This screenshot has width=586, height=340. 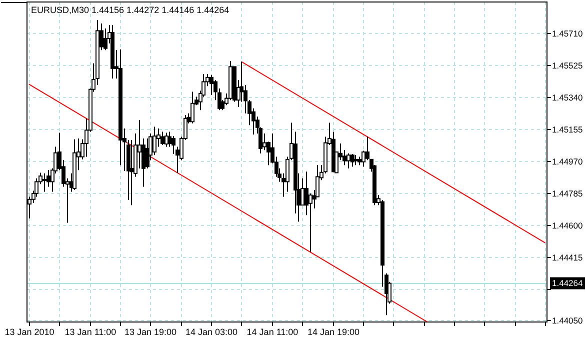 I want to click on y-tick-label: 1.44600, so click(x=567, y=225).